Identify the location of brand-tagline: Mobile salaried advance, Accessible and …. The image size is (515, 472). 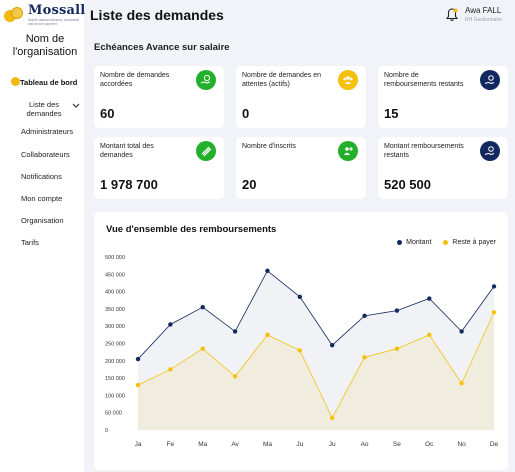
(54, 22).